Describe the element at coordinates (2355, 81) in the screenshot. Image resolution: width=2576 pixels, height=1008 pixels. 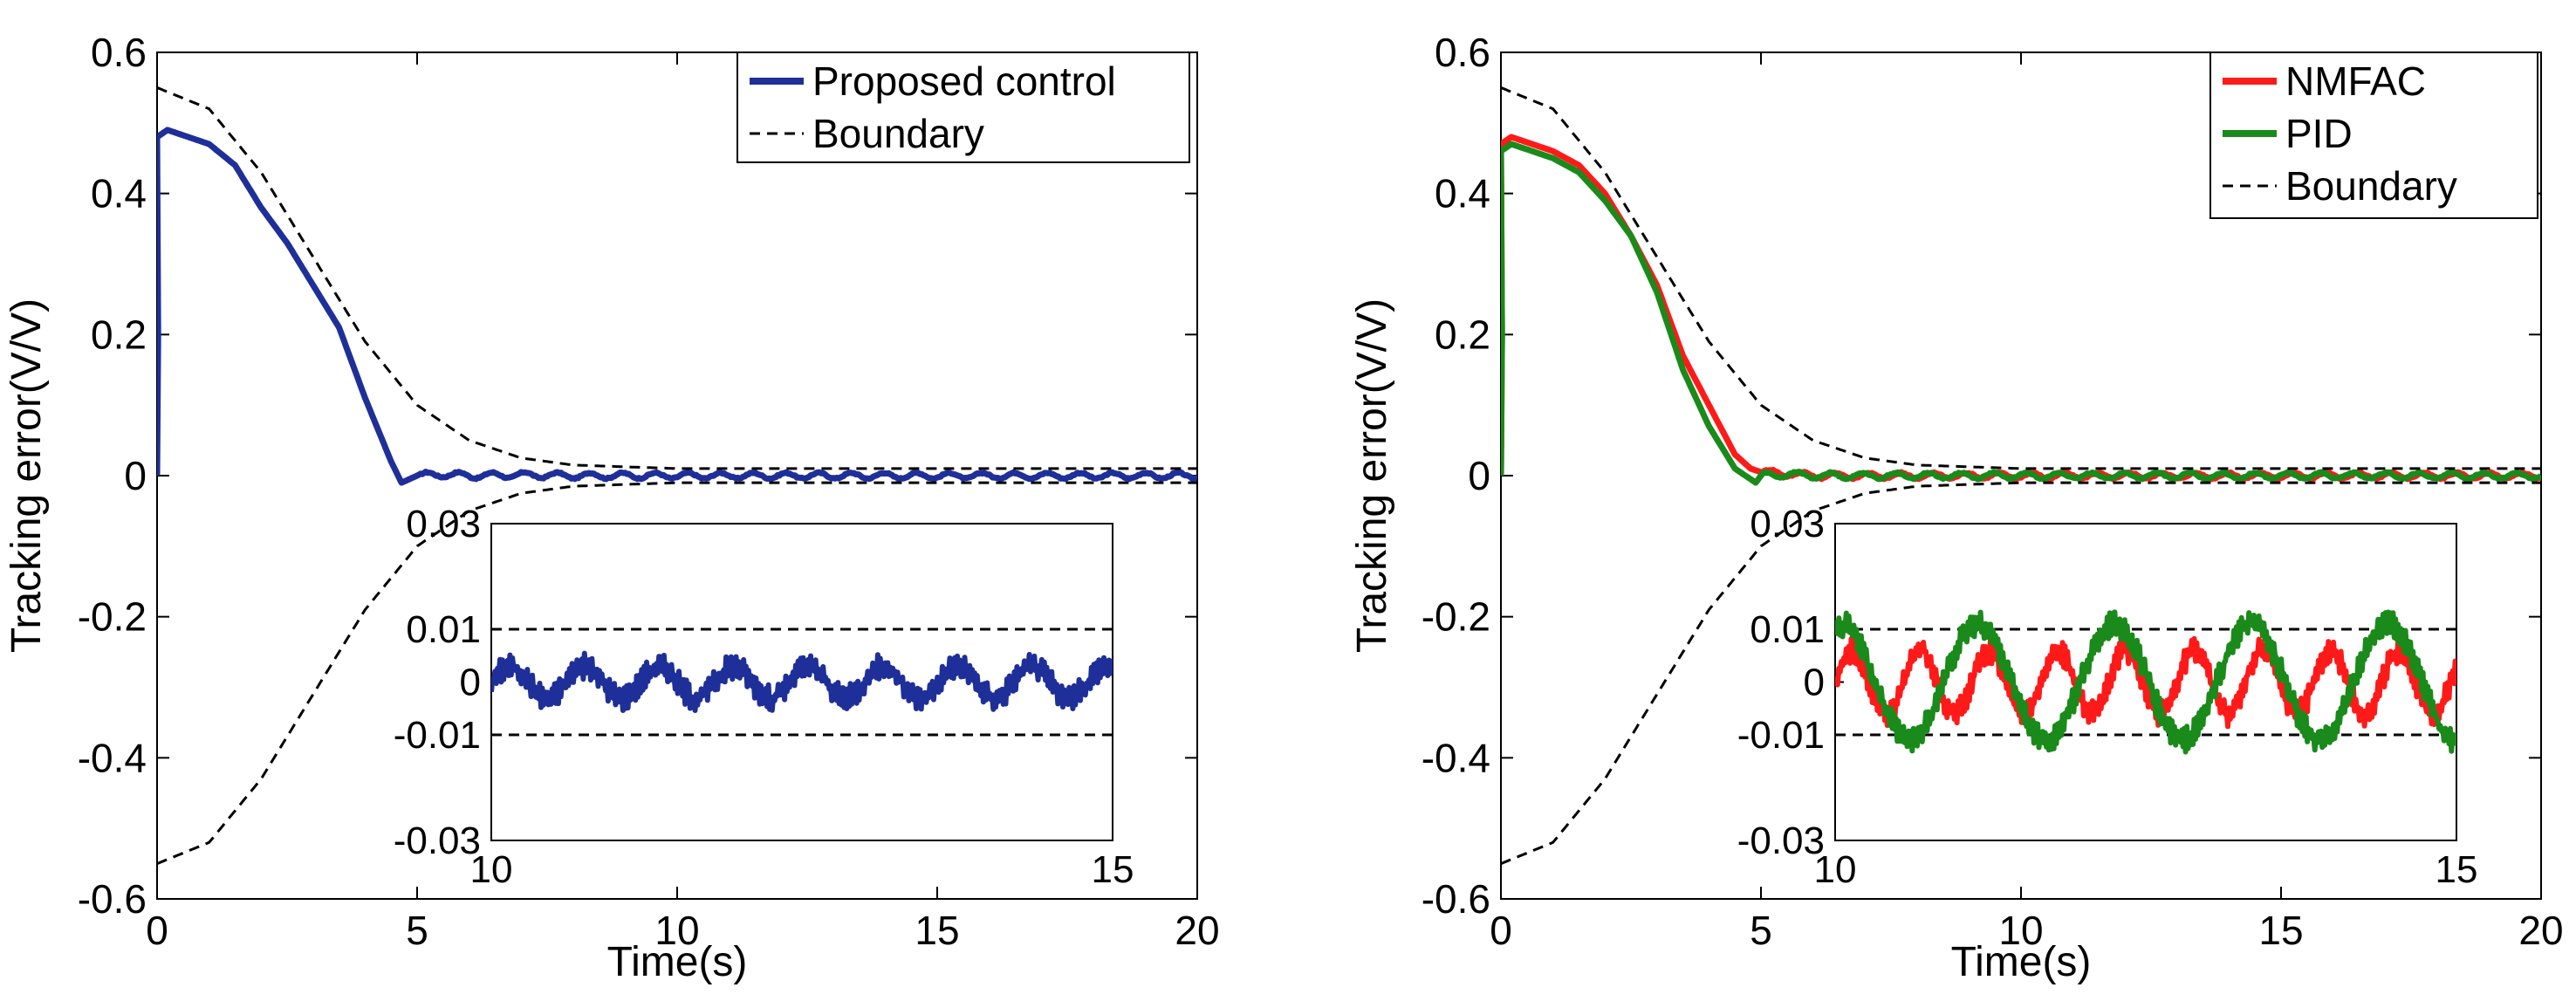
I see `legend-label: NMFAC` at that location.